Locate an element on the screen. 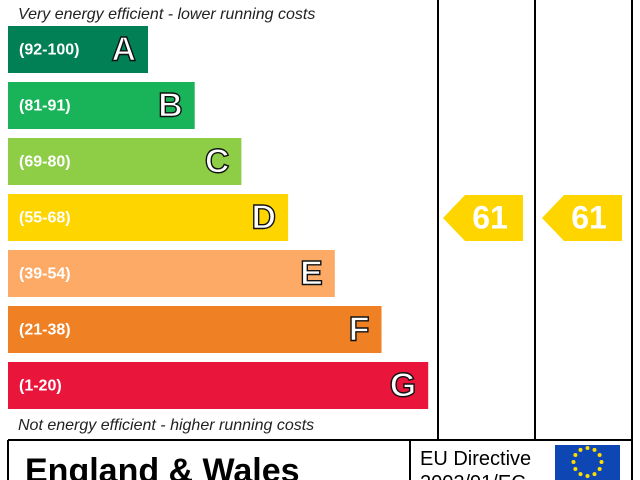 The width and height of the screenshot is (640, 480). band-range: (92-100) is located at coordinates (49, 50).